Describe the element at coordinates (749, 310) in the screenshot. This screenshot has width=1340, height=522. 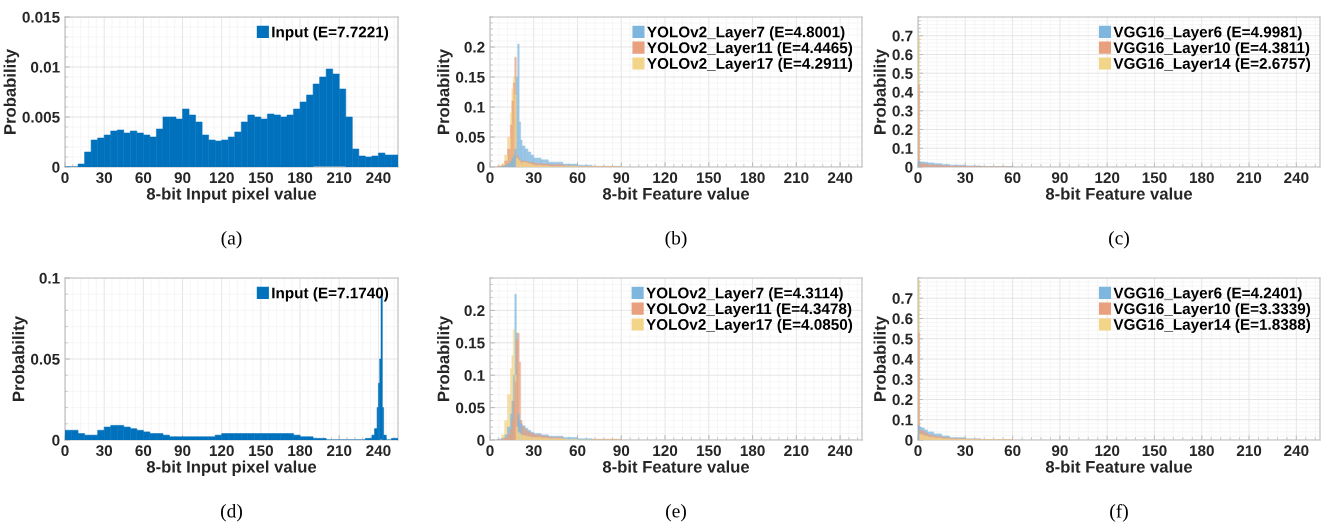
I see `legend-label: YOLOv2_Layer11 (E=4.3478)` at that location.